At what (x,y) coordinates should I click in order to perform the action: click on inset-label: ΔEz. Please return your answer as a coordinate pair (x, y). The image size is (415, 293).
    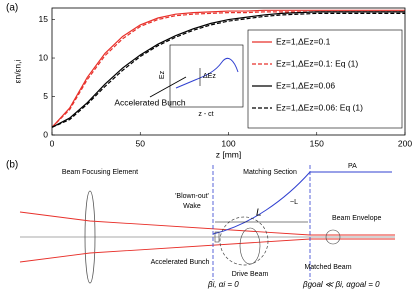
    Looking at the image, I should click on (209, 76).